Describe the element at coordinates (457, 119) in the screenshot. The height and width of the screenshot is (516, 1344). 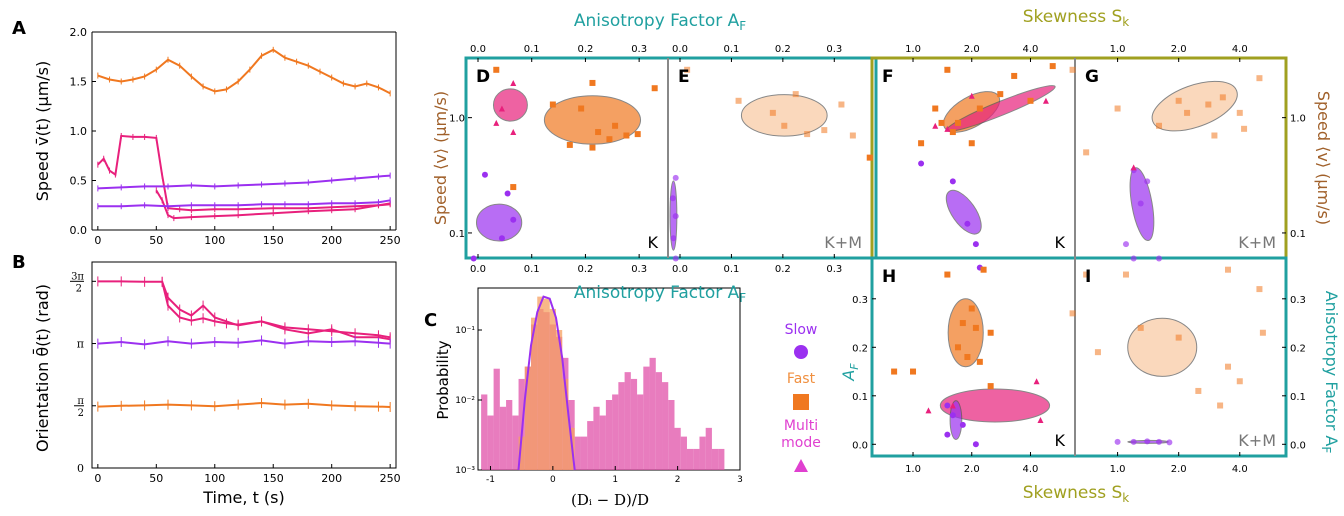
I see `speed-tick-label: 1.0` at that location.